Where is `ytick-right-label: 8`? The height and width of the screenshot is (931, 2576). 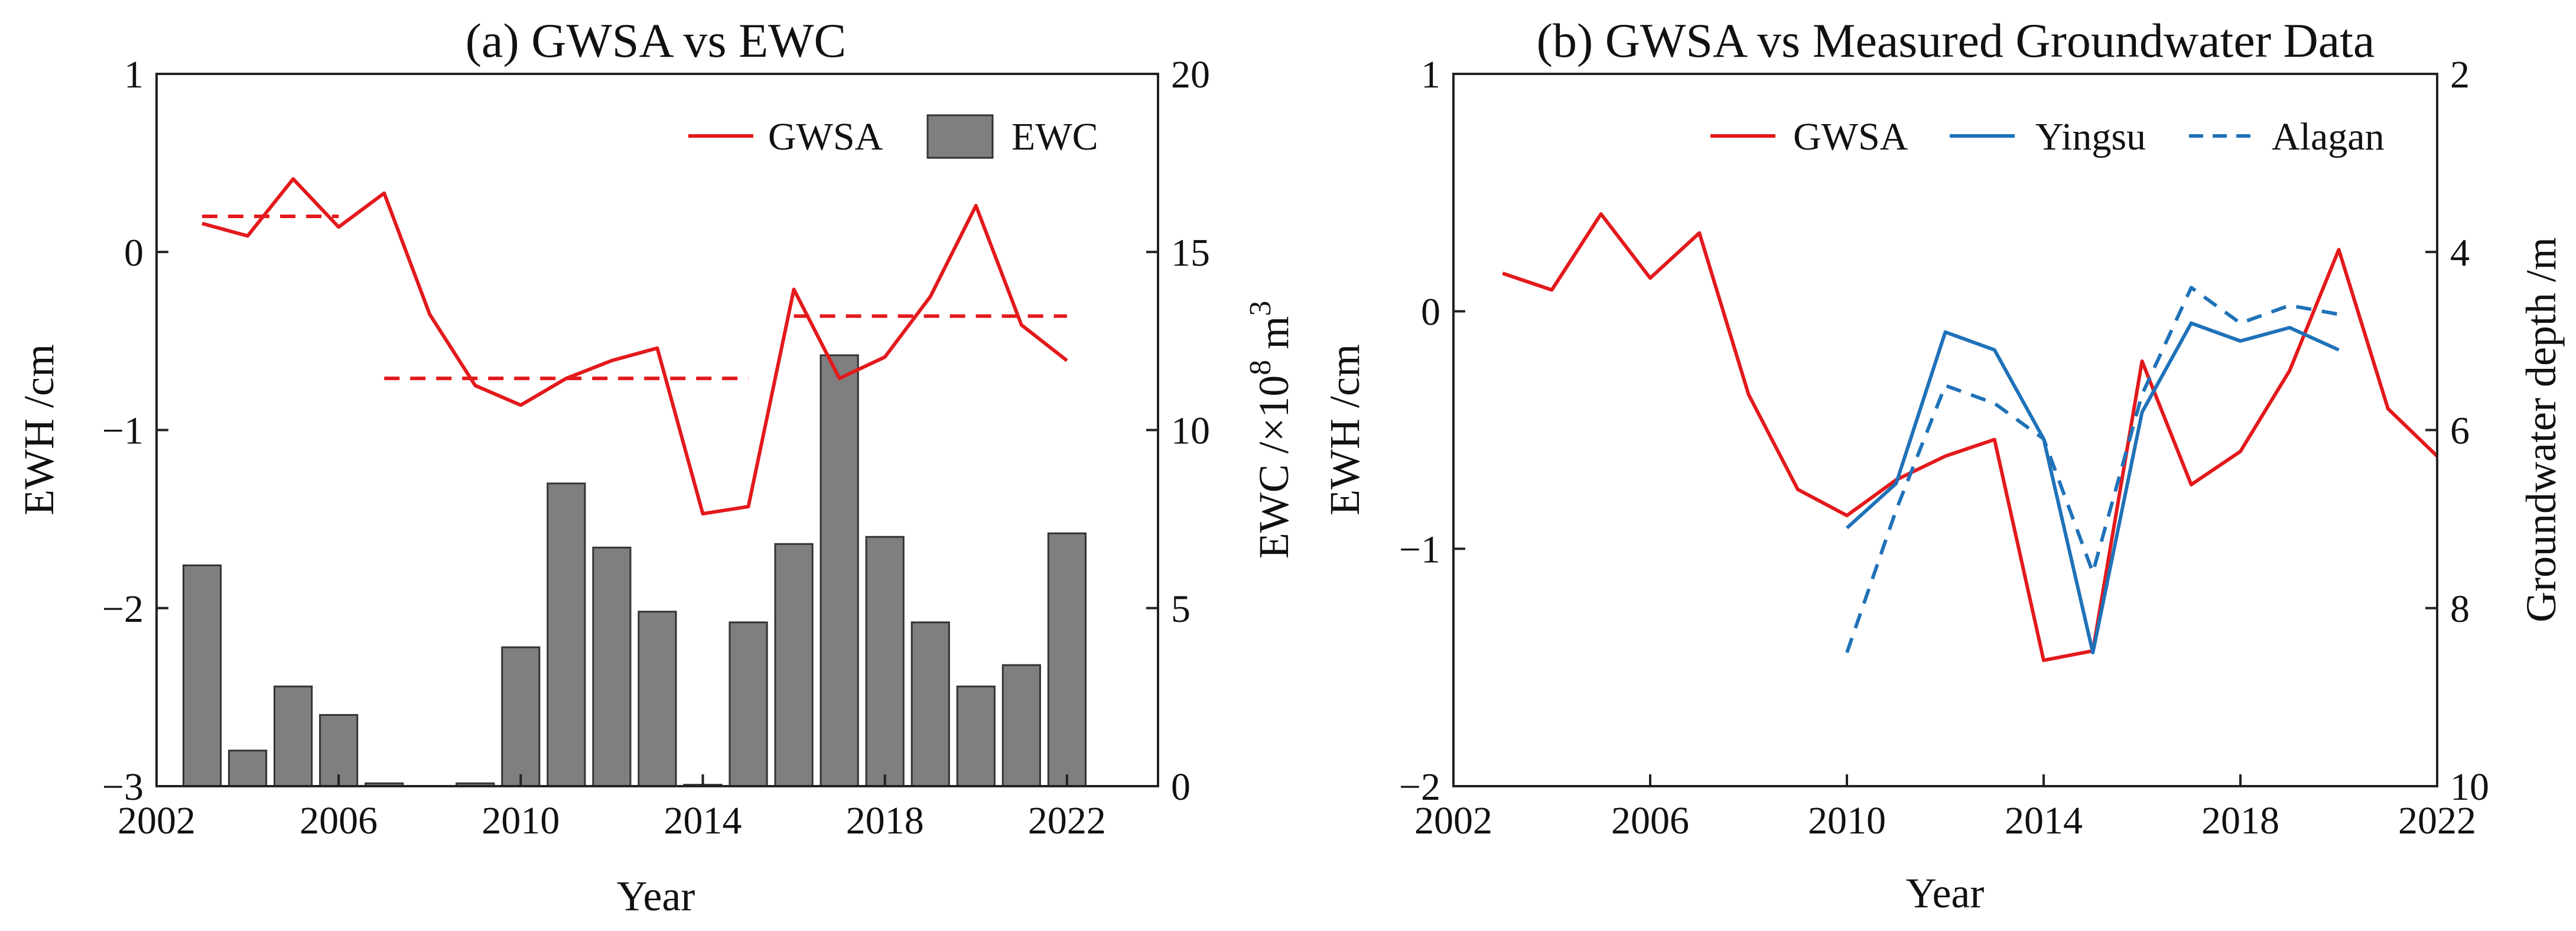 ytick-right-label: 8 is located at coordinates (2460, 609).